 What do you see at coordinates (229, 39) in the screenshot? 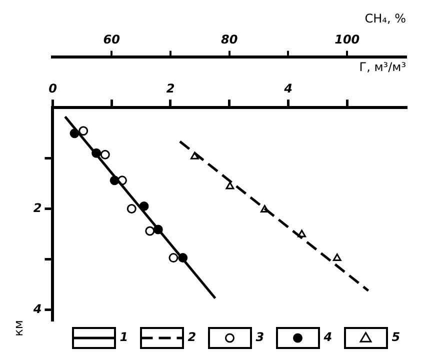
I see `x2-tick-label: 80` at bounding box center [229, 39].